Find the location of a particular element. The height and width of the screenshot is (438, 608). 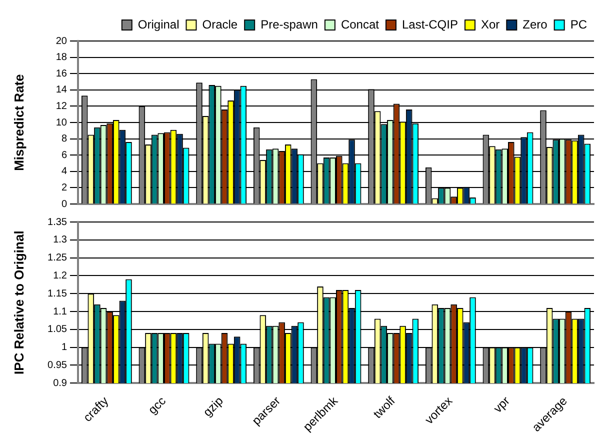

y-axis-title: Mispredict Rate is located at coordinates (18, 122).